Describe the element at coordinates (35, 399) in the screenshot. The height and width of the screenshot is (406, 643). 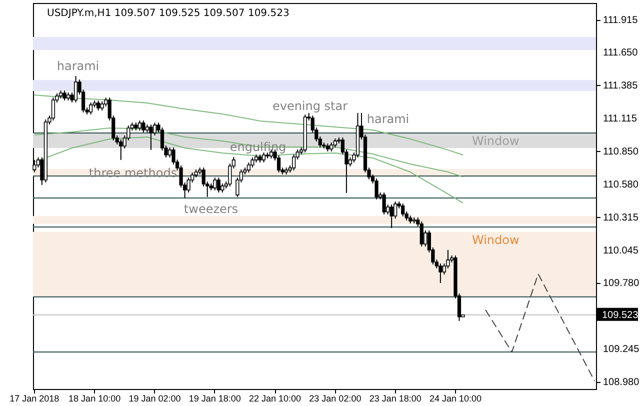
I see `x-tick-label: 17 Jan 2018` at that location.